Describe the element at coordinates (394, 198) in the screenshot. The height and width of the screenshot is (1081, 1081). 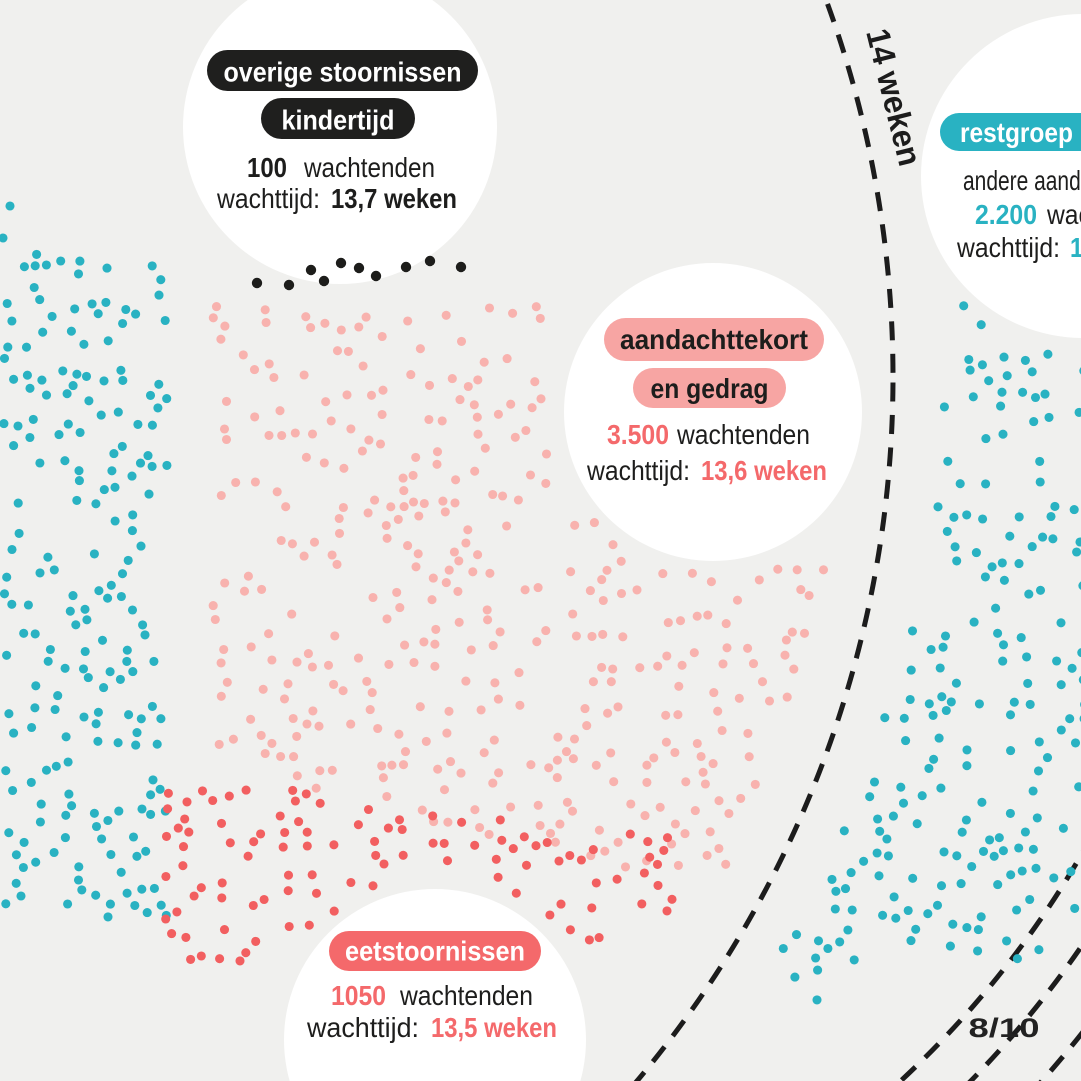
I see `svg-text: 13,7 weken` at that location.